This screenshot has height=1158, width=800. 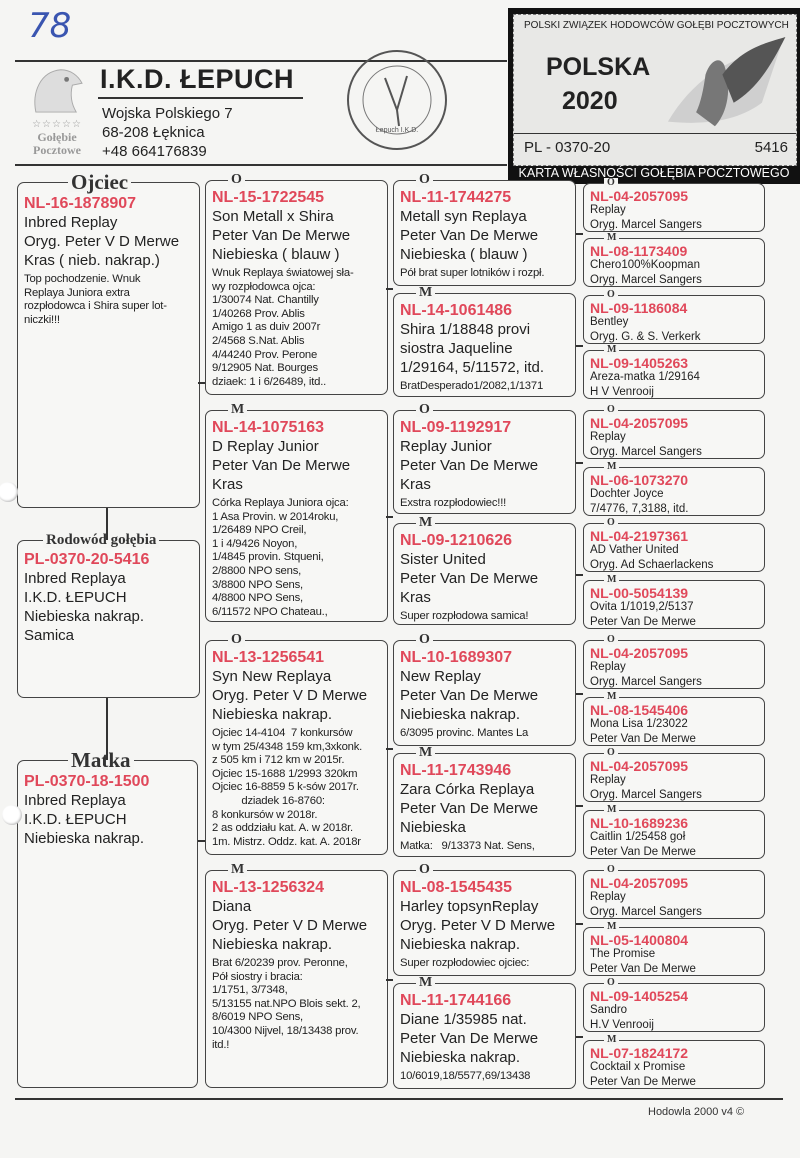 What do you see at coordinates (642, 607) in the screenshot?
I see `pigeon-info-line: Ovita 1/1019,2/5137` at bounding box center [642, 607].